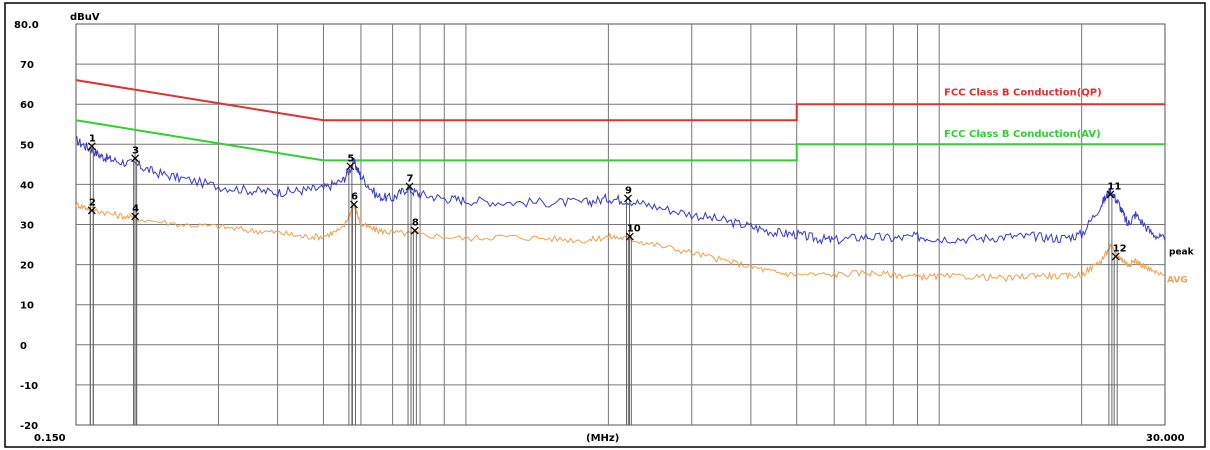 The width and height of the screenshot is (1210, 450). I want to click on y-tick-labels: -20 -10 0 10 20 30 40 50 60 70 80.0 dBuV, so click(57, 222).